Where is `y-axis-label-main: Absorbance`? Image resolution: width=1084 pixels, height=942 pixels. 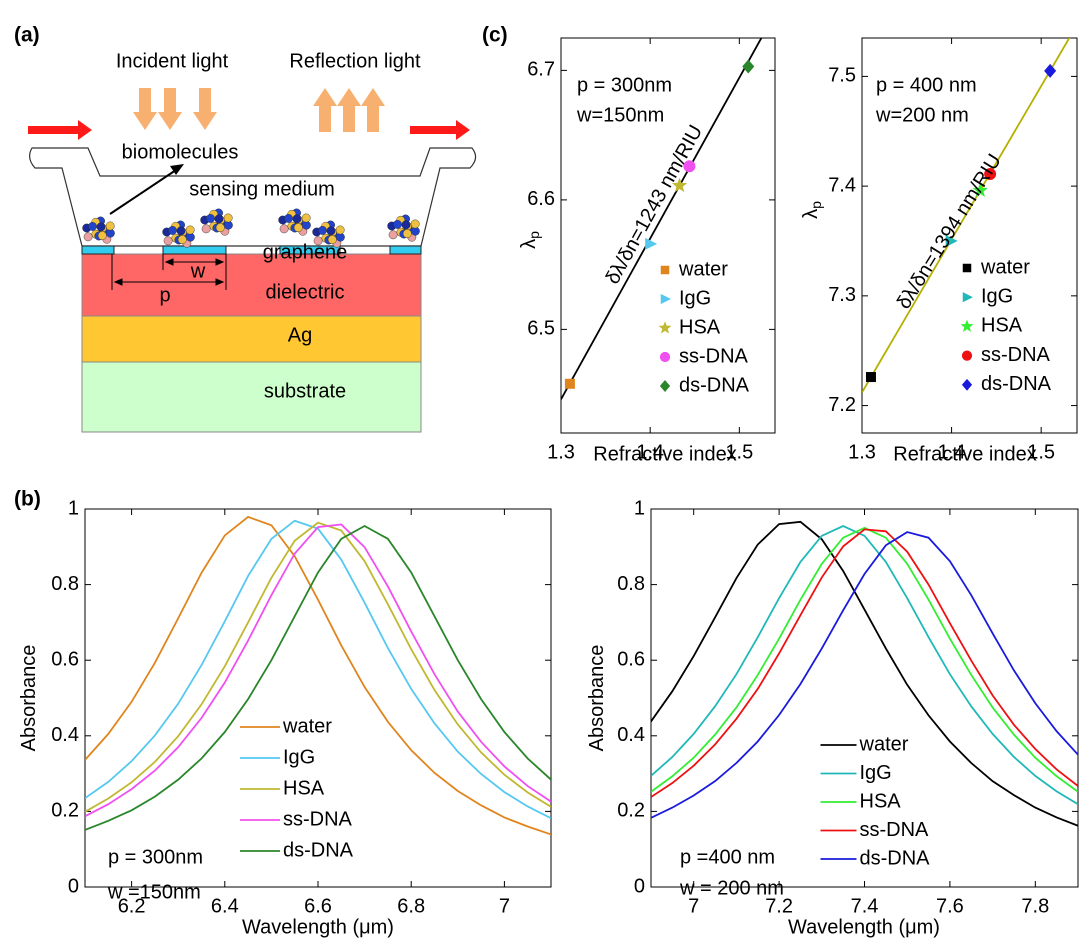 y-axis-label-main: Absorbance is located at coordinates (597, 698).